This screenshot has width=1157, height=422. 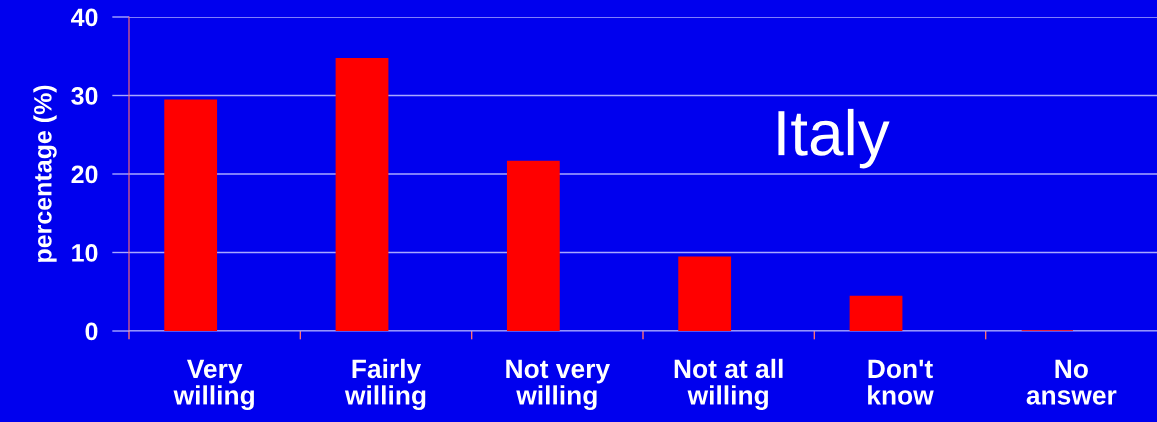 I want to click on x-tick-label: Not very willing, so click(x=558, y=384).